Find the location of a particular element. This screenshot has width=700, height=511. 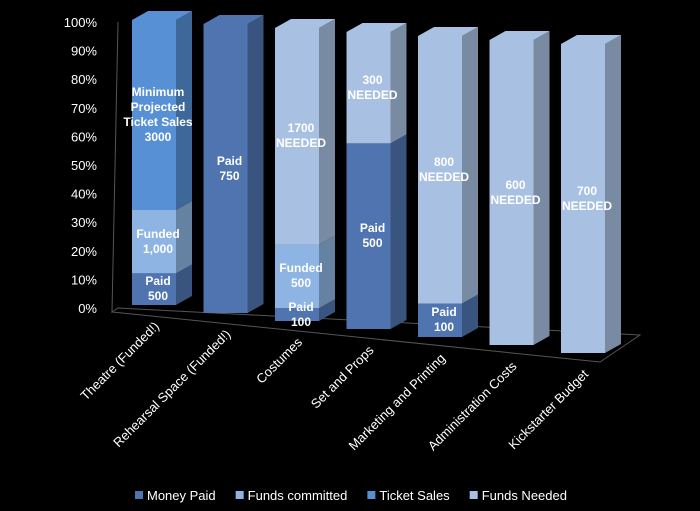

floor is located at coordinates (376, 335).